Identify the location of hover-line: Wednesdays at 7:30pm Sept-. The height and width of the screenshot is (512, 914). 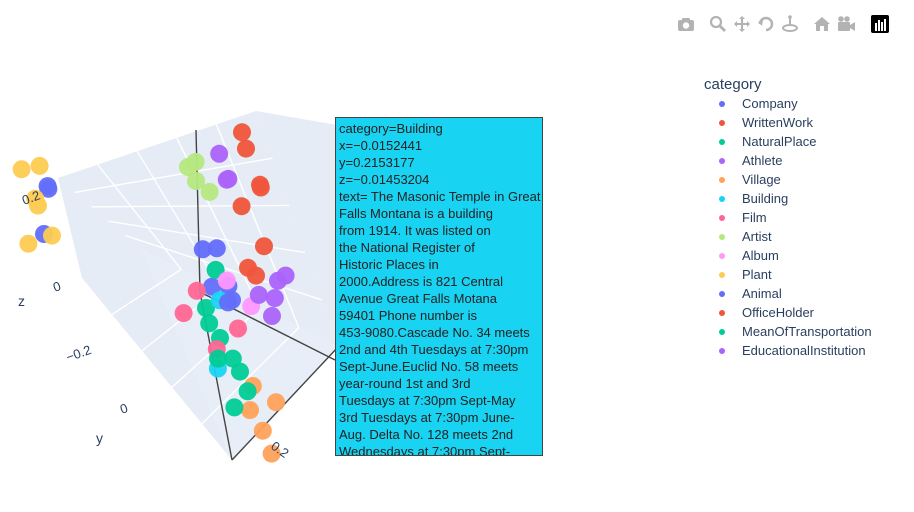
(425, 450).